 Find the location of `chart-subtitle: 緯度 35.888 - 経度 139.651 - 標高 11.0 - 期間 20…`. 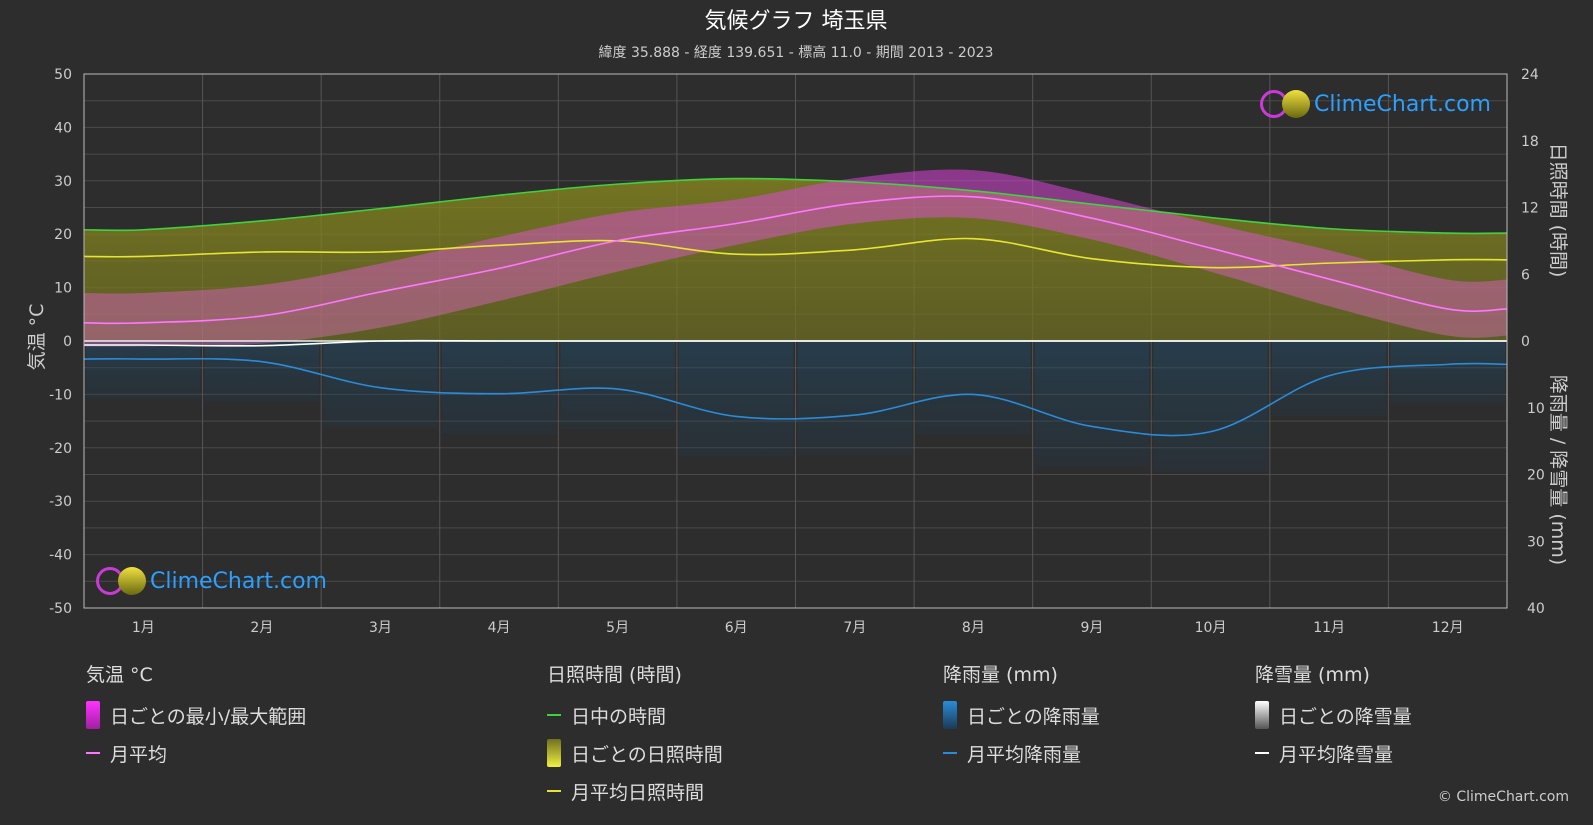

chart-subtitle: 緯度 35.888 - 経度 139.651 - 標高 11.0 - 期間 20… is located at coordinates (796, 52).